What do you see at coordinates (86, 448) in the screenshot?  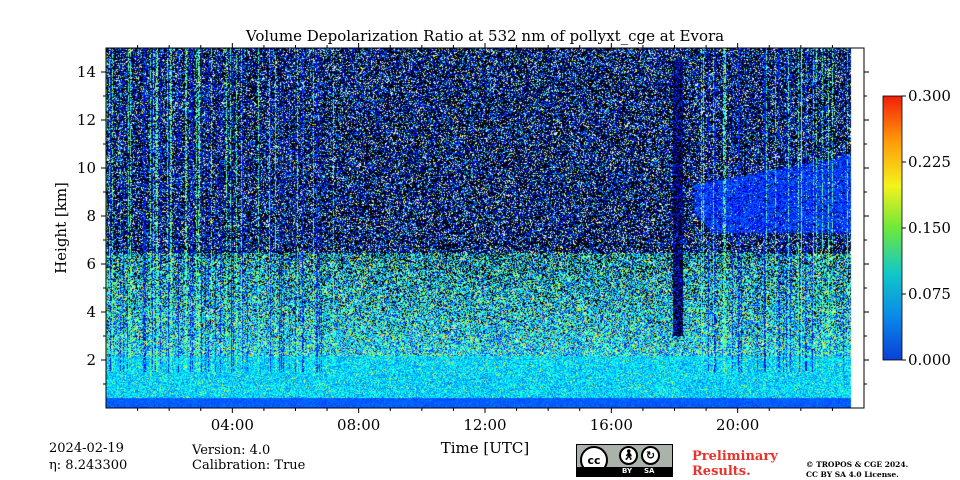 I see `date-label: 2024-02-19` at bounding box center [86, 448].